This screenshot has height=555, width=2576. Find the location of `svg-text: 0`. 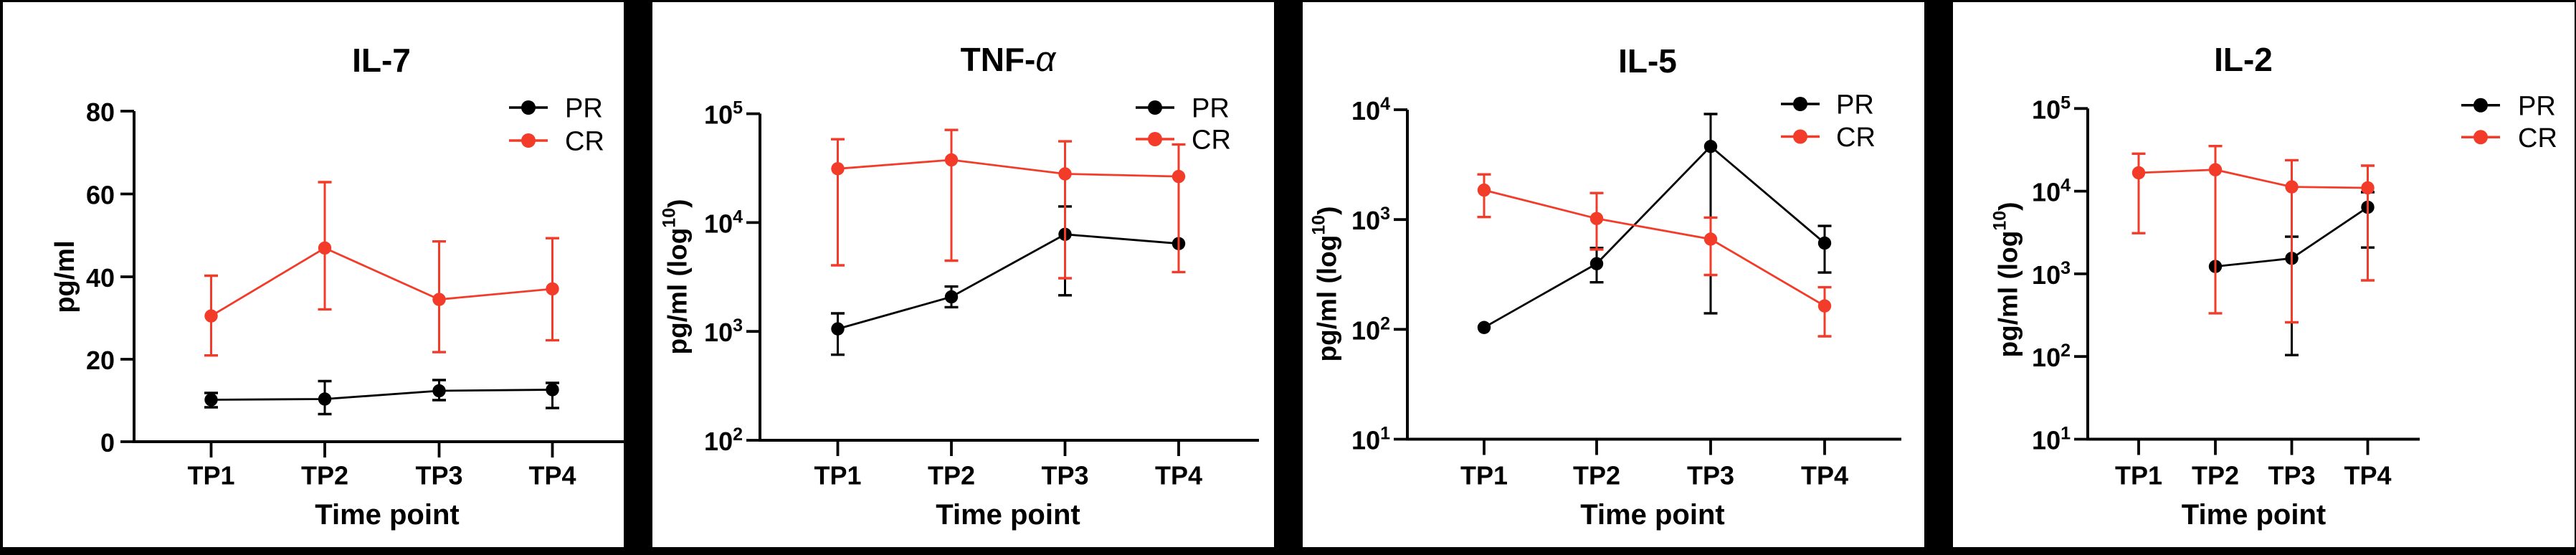

svg-text: 0 is located at coordinates (108, 443).